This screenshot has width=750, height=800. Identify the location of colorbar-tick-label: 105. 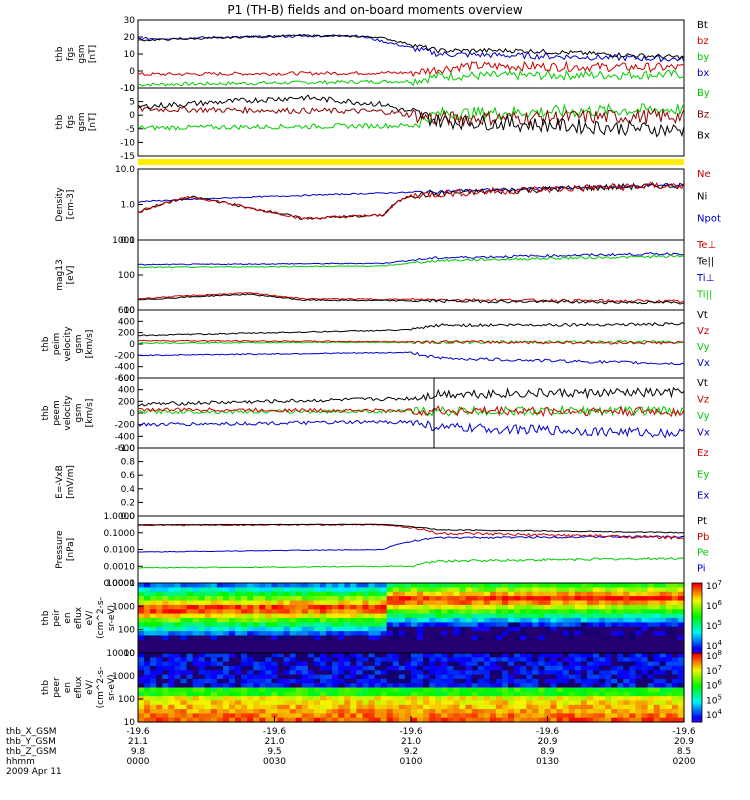
(714, 699).